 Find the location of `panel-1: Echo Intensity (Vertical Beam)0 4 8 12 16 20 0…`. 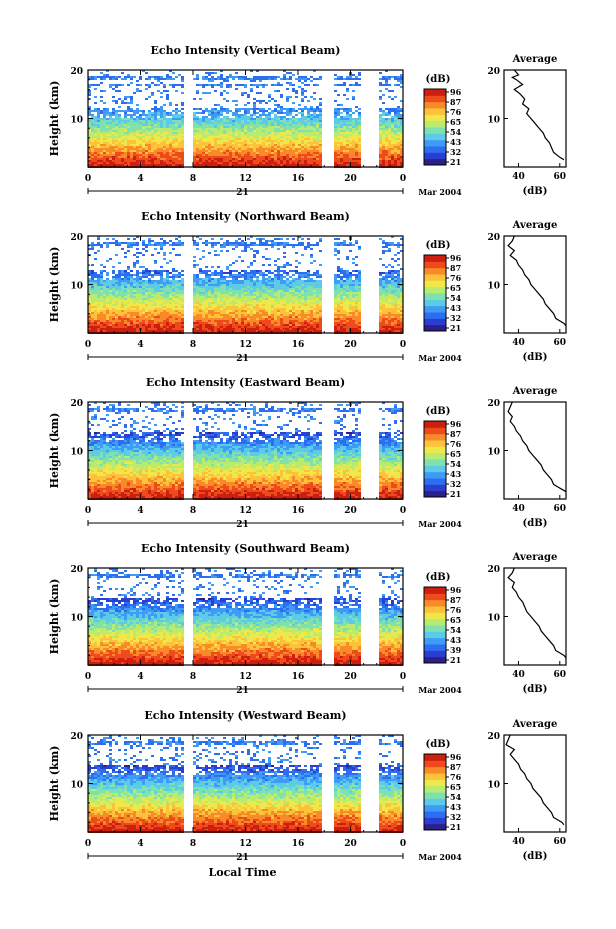

panel-1: Echo Intensity (Vertical Beam)0 4 8 12 16 20 0… is located at coordinates (307, 121).